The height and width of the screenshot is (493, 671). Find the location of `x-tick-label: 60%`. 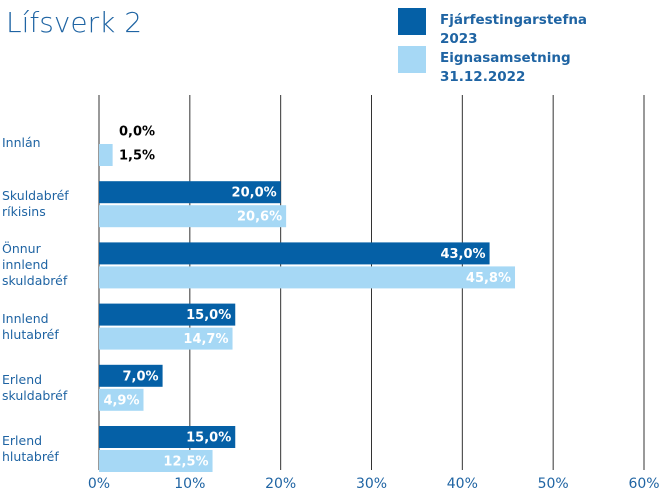

x-tick-label: 60% is located at coordinates (643, 484).